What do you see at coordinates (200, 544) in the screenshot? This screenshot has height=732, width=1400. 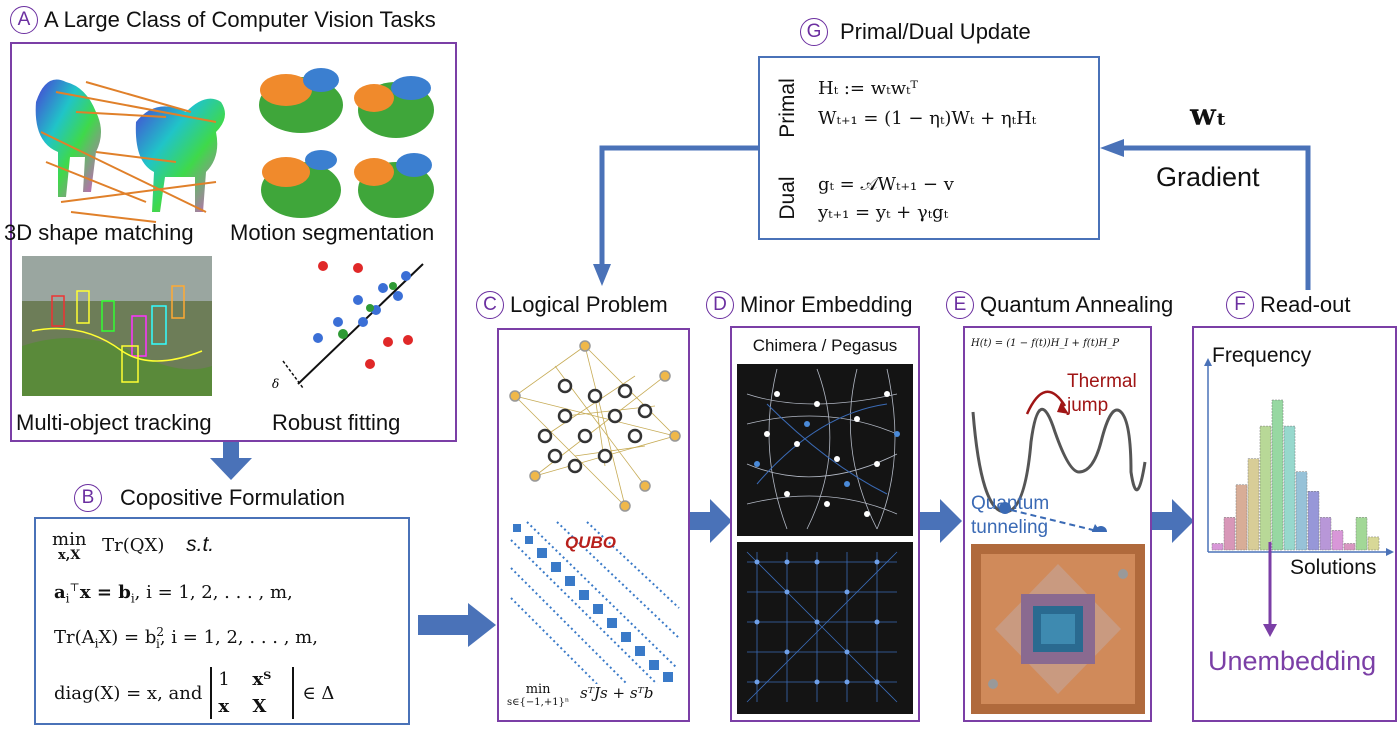 I see `b-st: s.t.` at bounding box center [200, 544].